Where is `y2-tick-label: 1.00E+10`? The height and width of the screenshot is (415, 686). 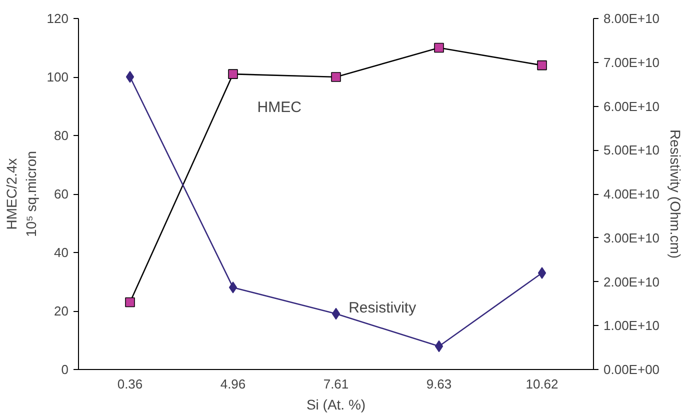 y2-tick-label: 1.00E+10 is located at coordinates (632, 326).